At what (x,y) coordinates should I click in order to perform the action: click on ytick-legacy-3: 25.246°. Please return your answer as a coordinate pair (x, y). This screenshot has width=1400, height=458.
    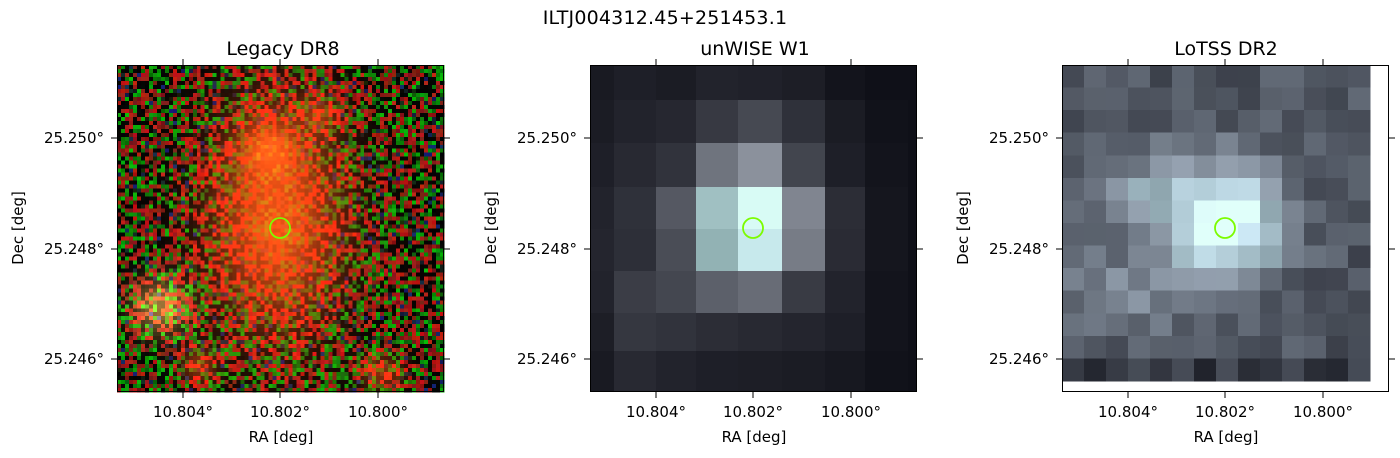
    Looking at the image, I should click on (74, 359).